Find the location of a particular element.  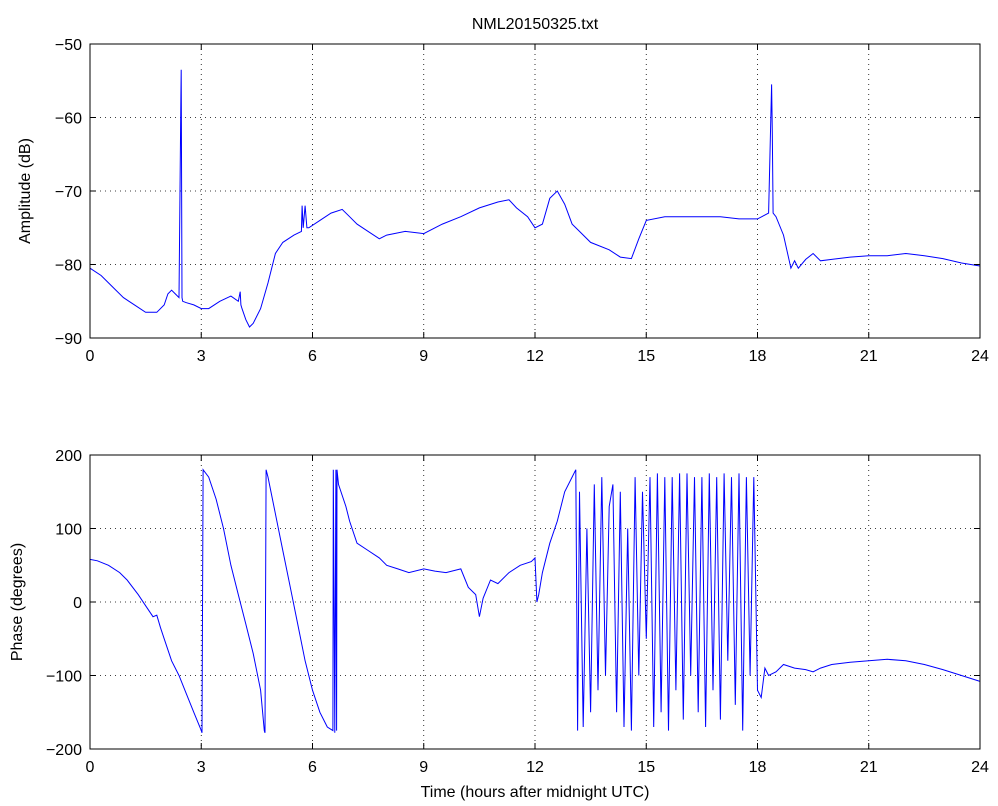

amplitude-x-tick-label: 0 is located at coordinates (90, 356).